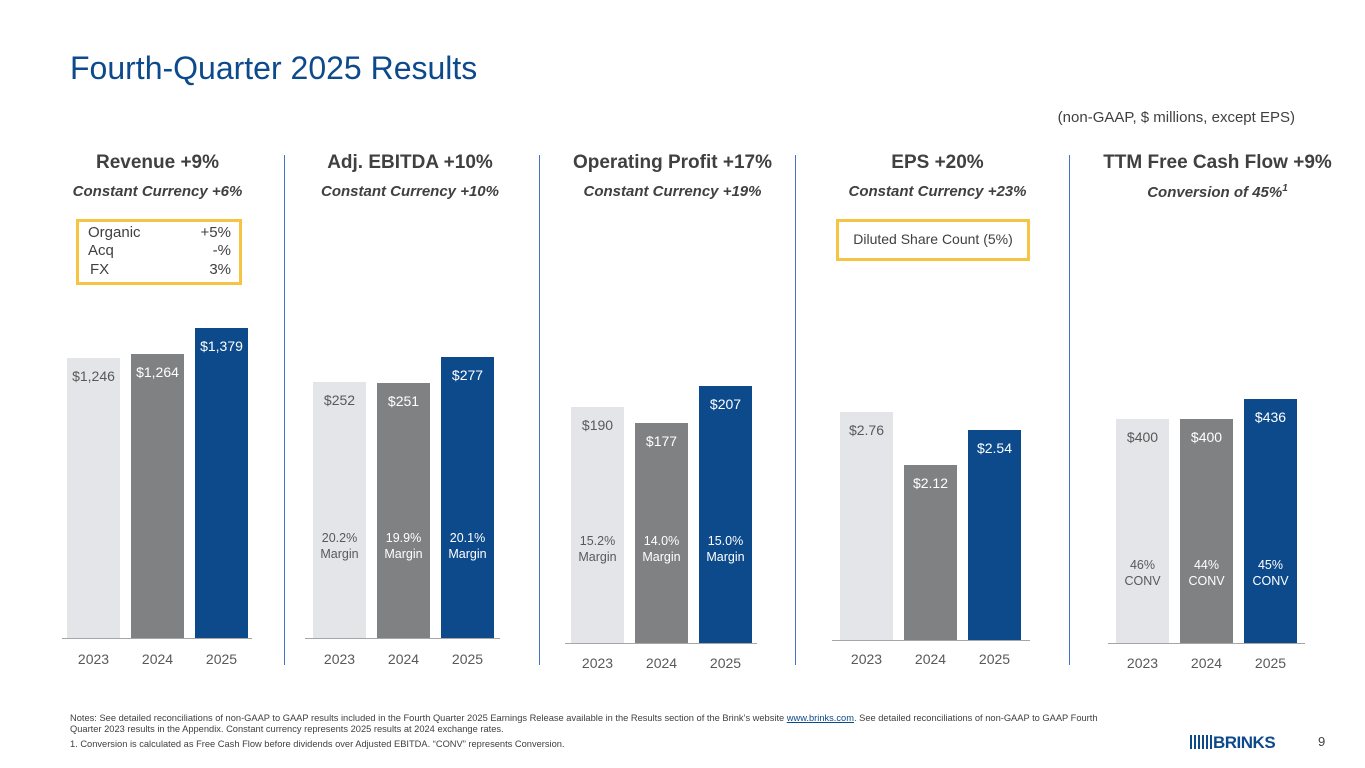 This screenshot has height=768, width=1365. What do you see at coordinates (597, 425) in the screenshot?
I see `value-label: $190` at bounding box center [597, 425].